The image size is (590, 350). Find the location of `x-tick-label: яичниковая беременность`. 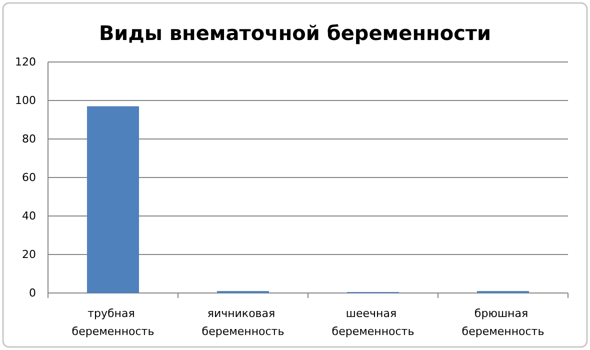

x-tick-label: яичниковая беременность is located at coordinates (243, 322).